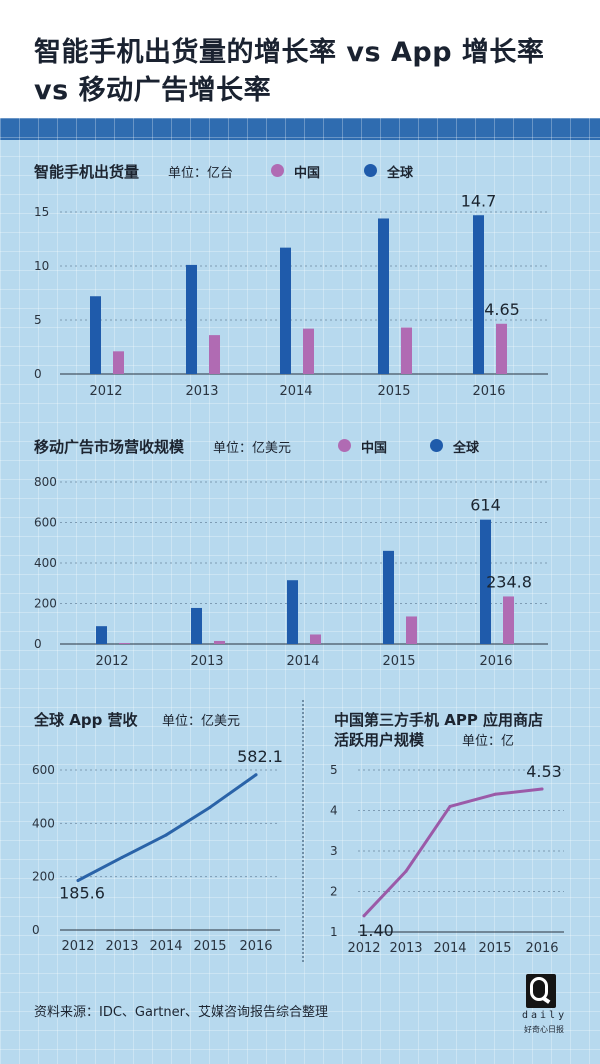  Describe the element at coordinates (541, 991) in the screenshot. I see `qdaily-logo-icon` at that location.